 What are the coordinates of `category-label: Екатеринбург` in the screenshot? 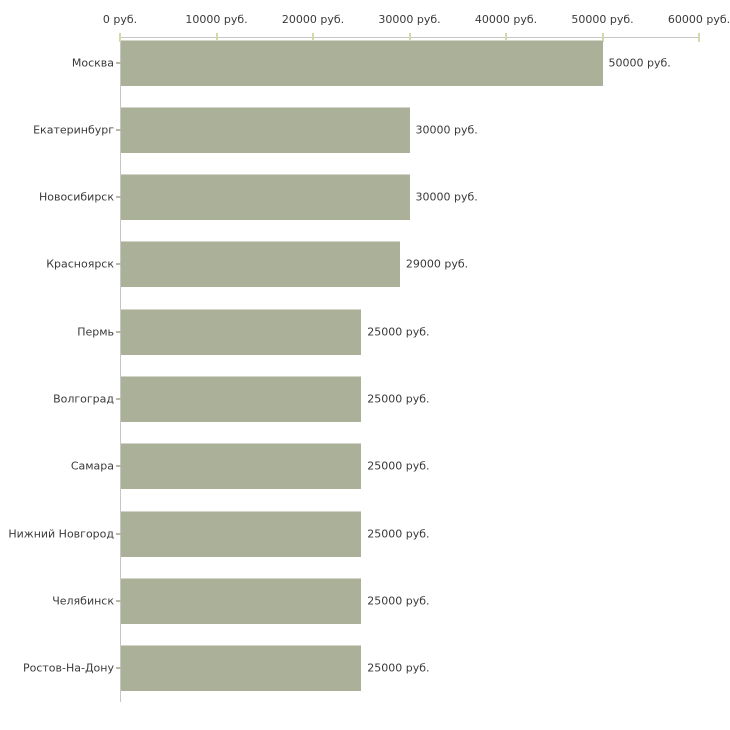 It's located at (73, 130).